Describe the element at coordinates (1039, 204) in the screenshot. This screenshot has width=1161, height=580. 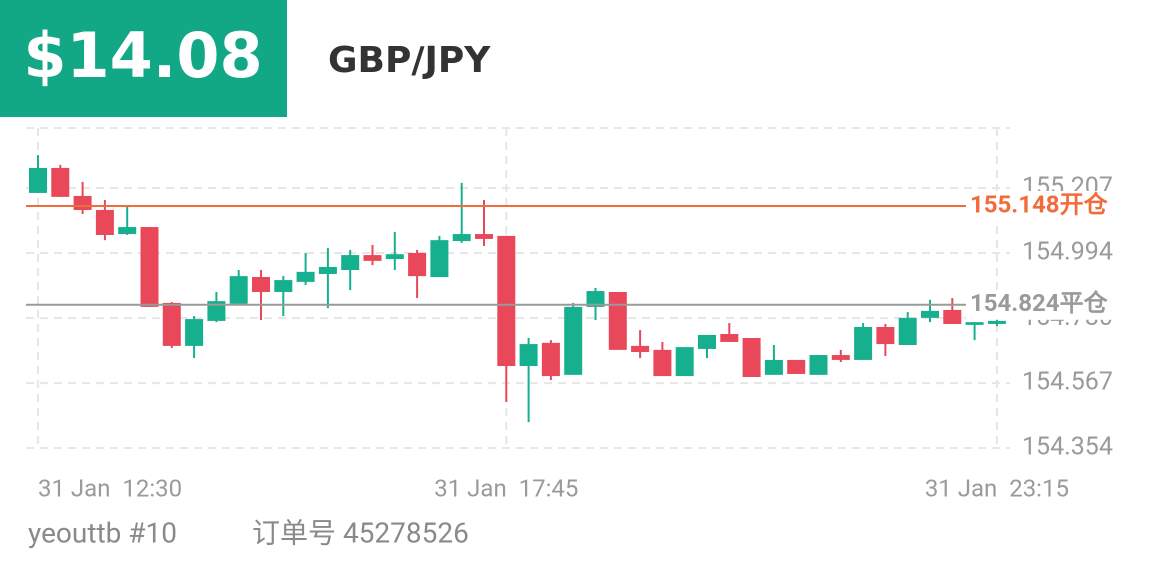
I see `price-label: 155.148开仓` at that location.